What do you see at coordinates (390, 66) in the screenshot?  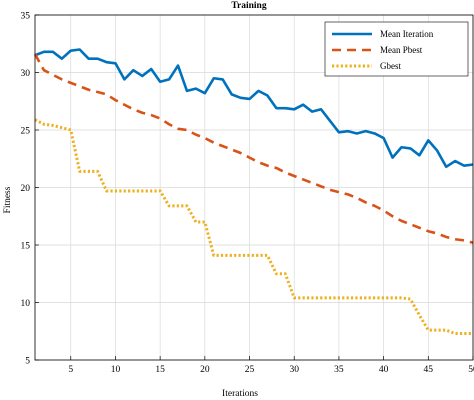 I see `legend-entry-label: Gbest` at bounding box center [390, 66].